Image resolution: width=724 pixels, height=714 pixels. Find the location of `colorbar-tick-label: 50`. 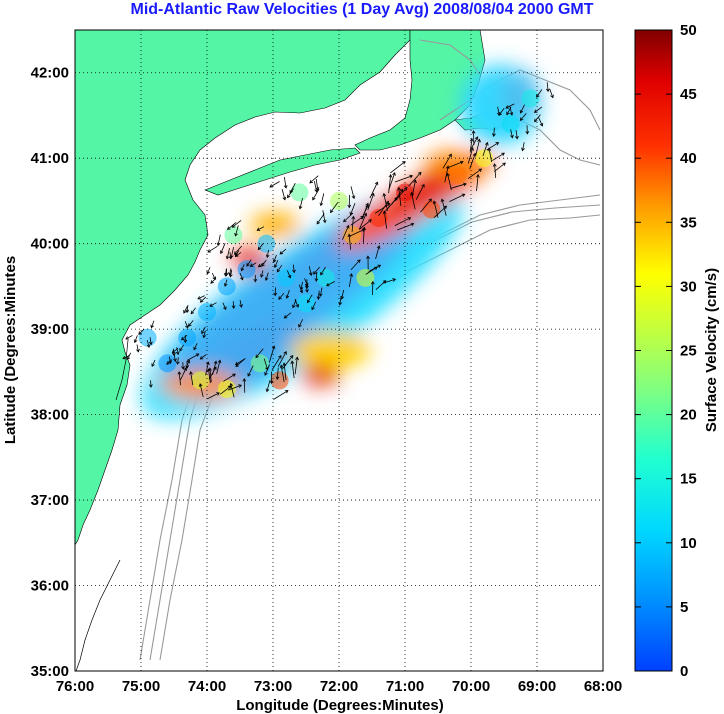

colorbar-tick-label: 50 is located at coordinates (688, 30).